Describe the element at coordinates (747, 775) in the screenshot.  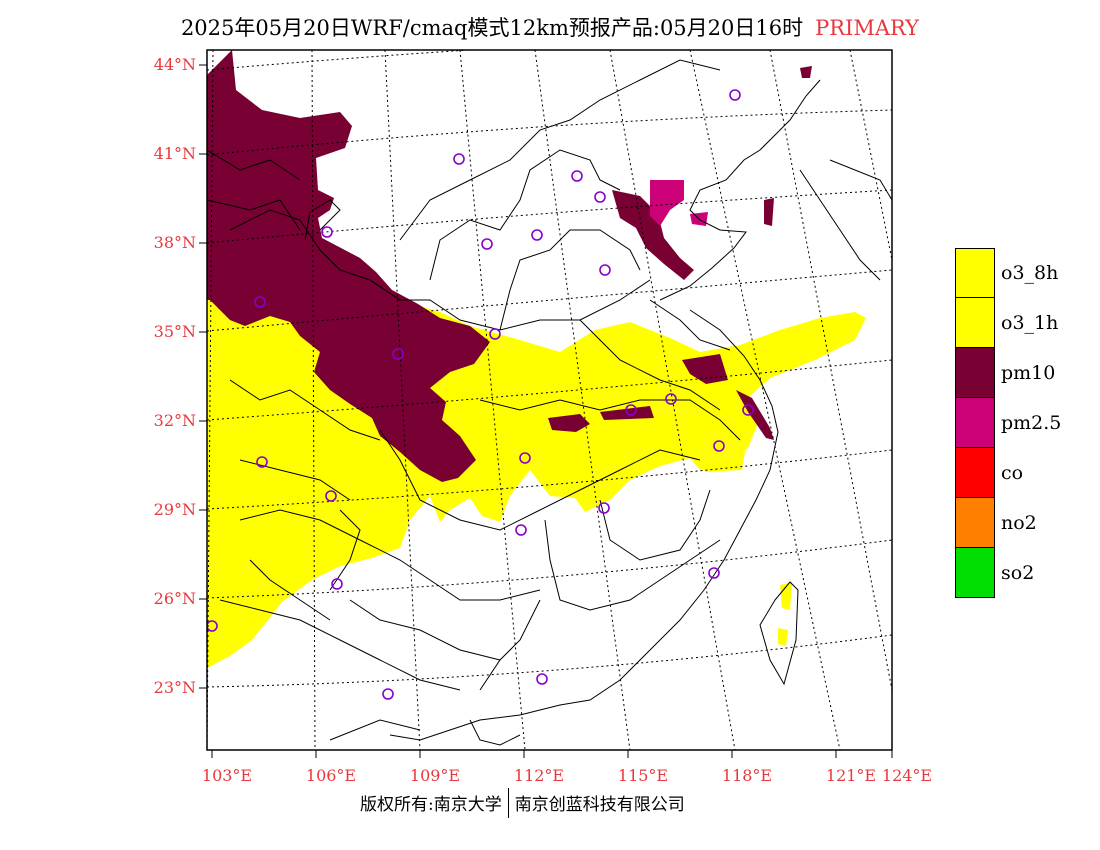
I see `lon-label: 118°E` at that location.